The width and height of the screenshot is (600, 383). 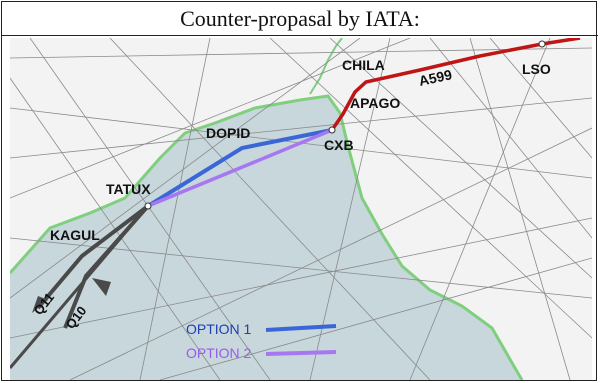 I want to click on waypoint-label-lso: LSO, so click(x=536, y=69).